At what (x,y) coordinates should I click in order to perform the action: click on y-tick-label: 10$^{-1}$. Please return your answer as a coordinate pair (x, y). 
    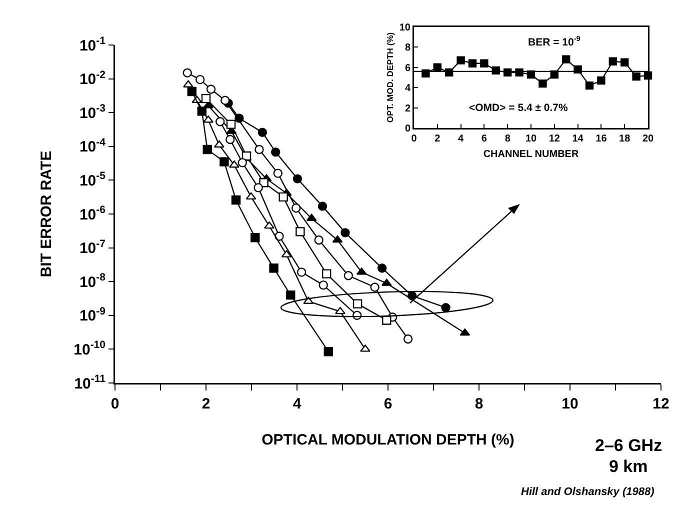
    Looking at the image, I should click on (92, 44).